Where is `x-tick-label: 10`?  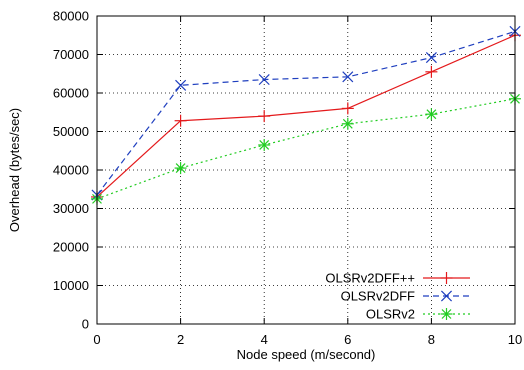
x-tick-label: 10 is located at coordinates (515, 339).